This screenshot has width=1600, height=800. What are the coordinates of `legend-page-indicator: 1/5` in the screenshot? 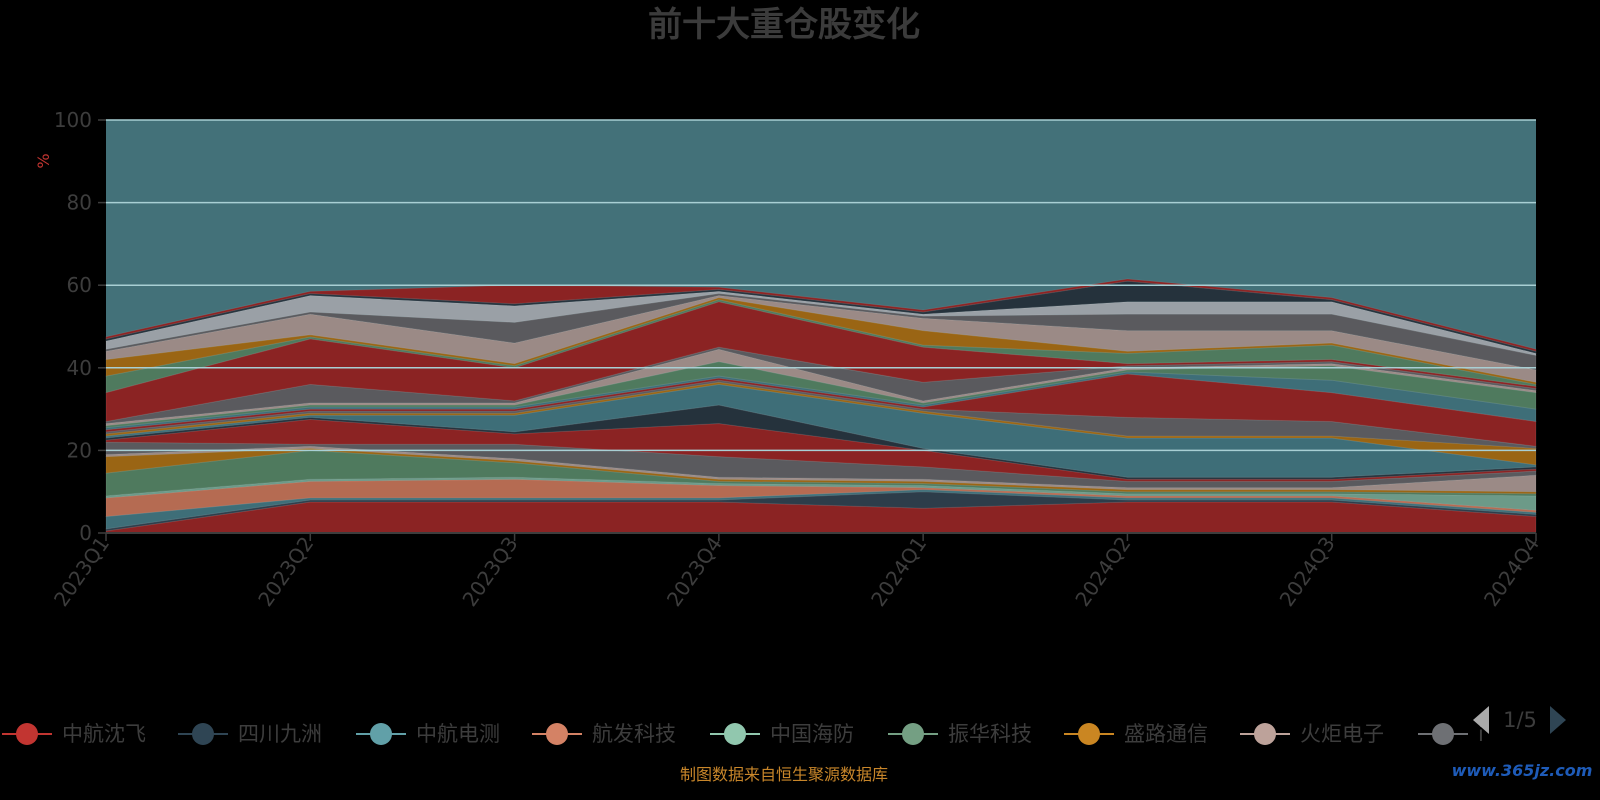 It's located at (1520, 720).